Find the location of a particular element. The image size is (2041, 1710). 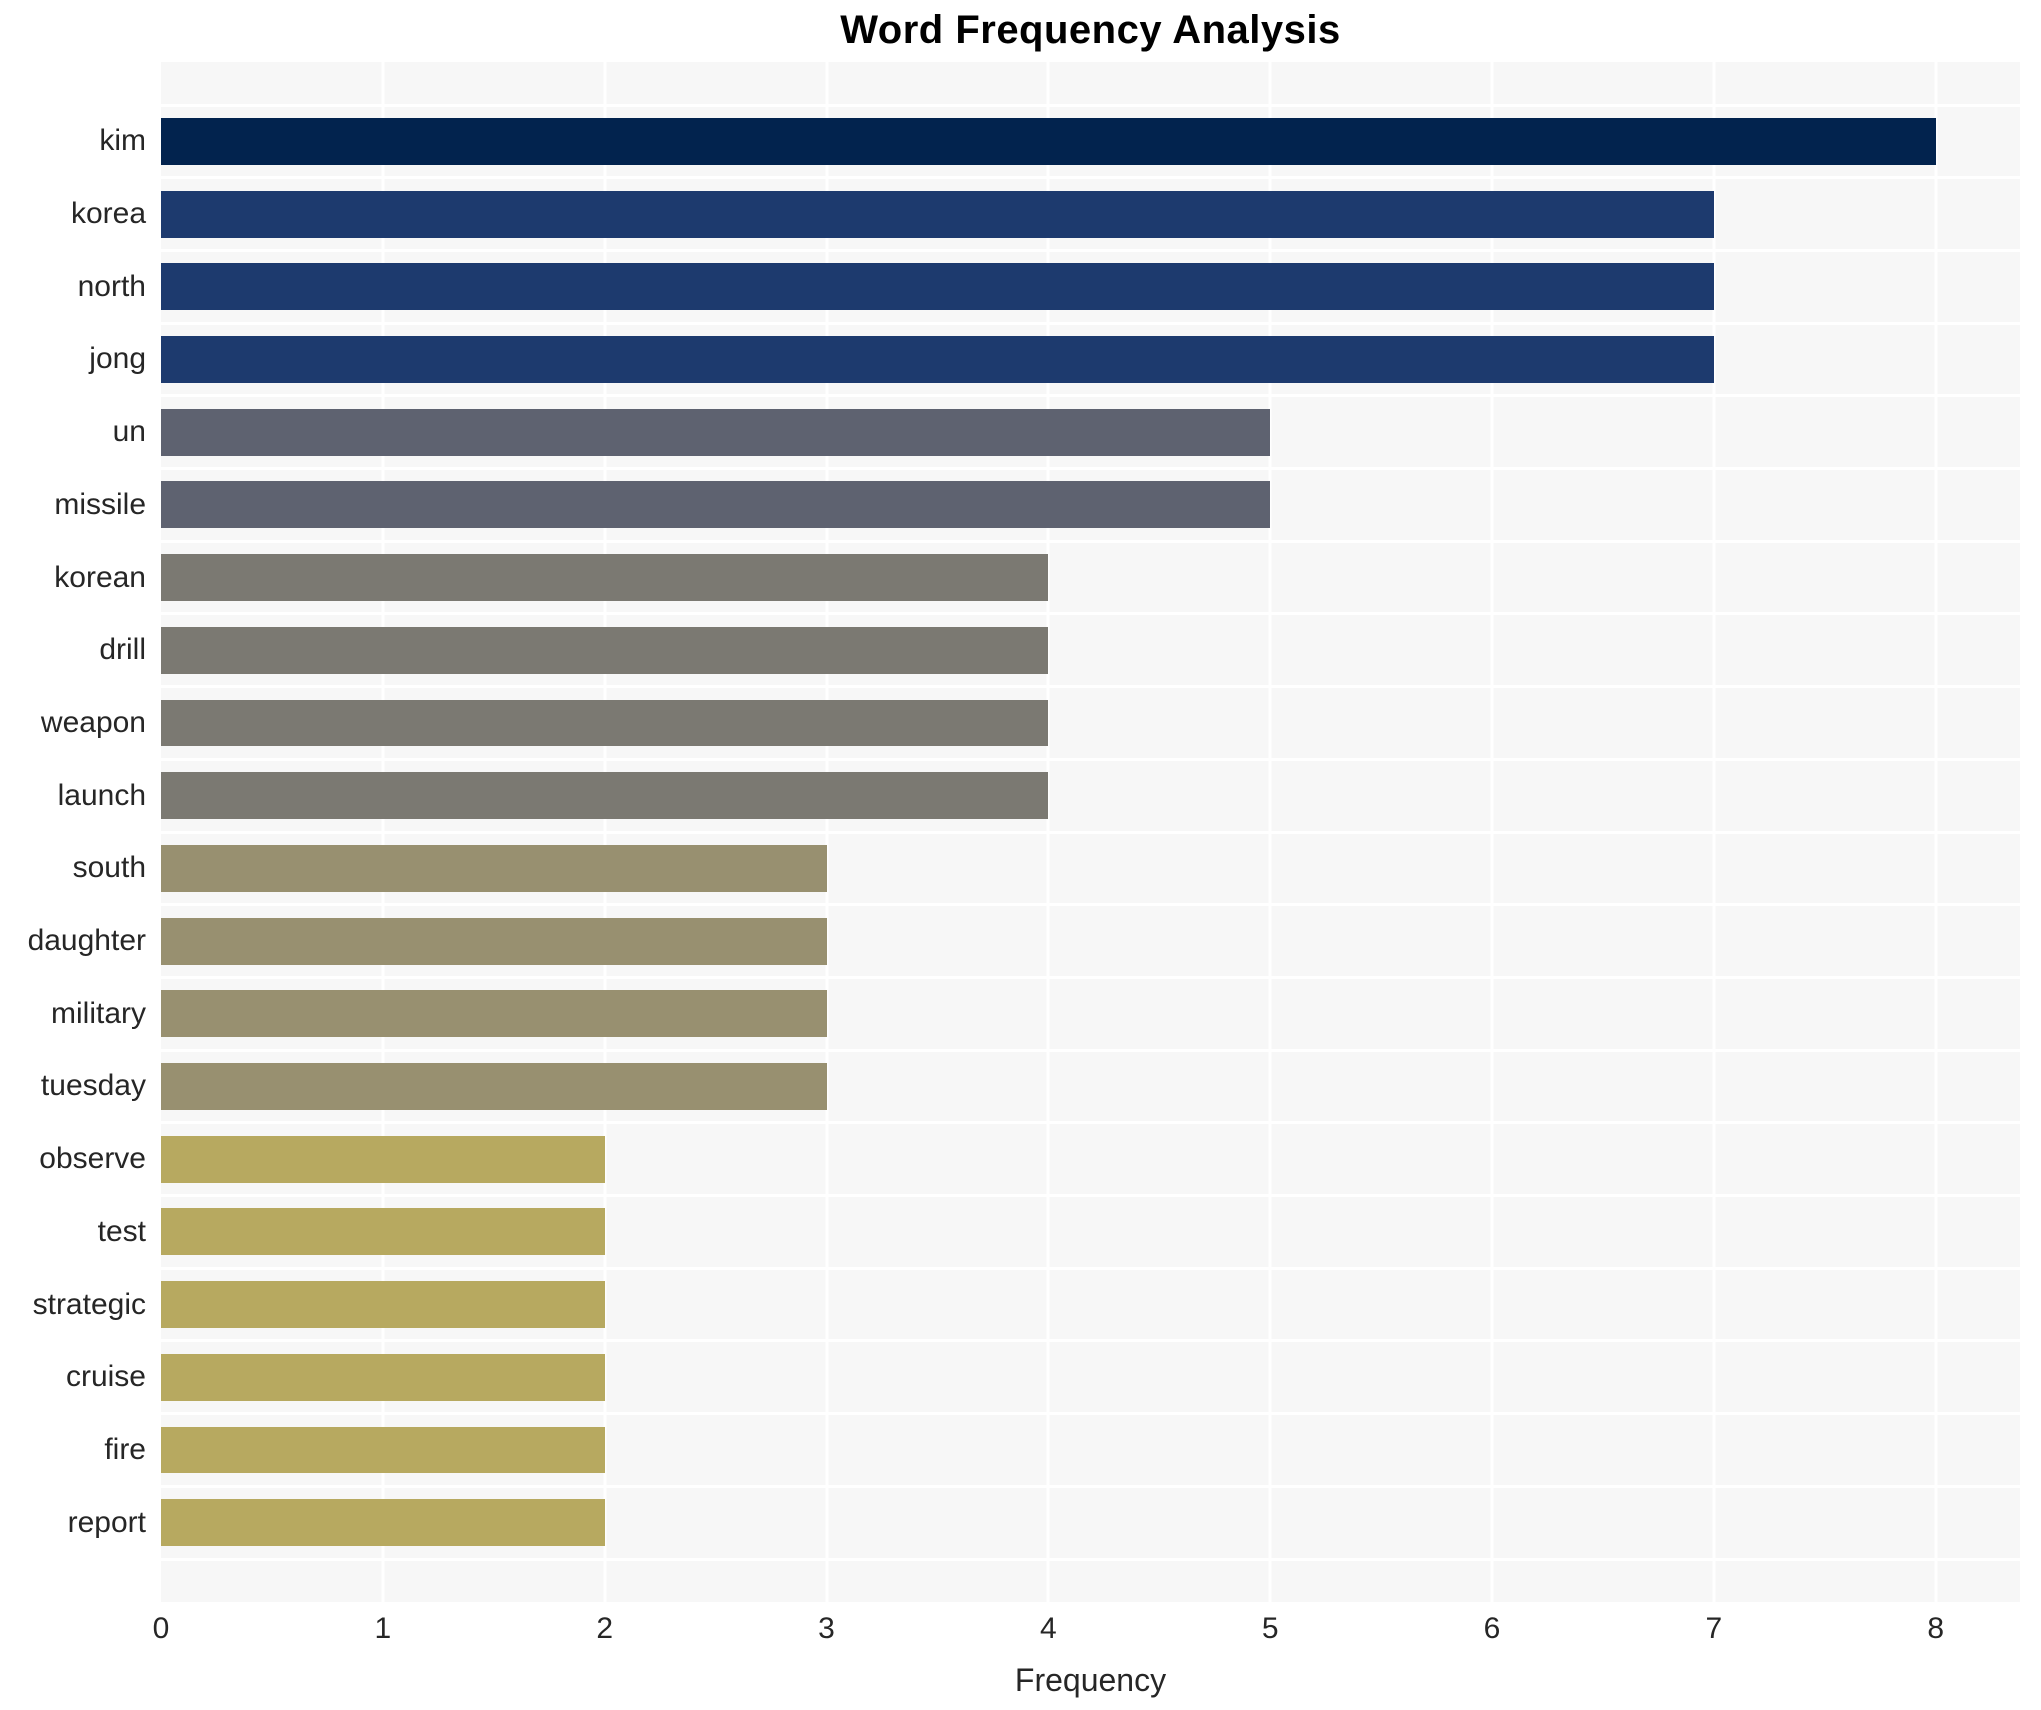

y-tick-label-south: south is located at coordinates (109, 868).